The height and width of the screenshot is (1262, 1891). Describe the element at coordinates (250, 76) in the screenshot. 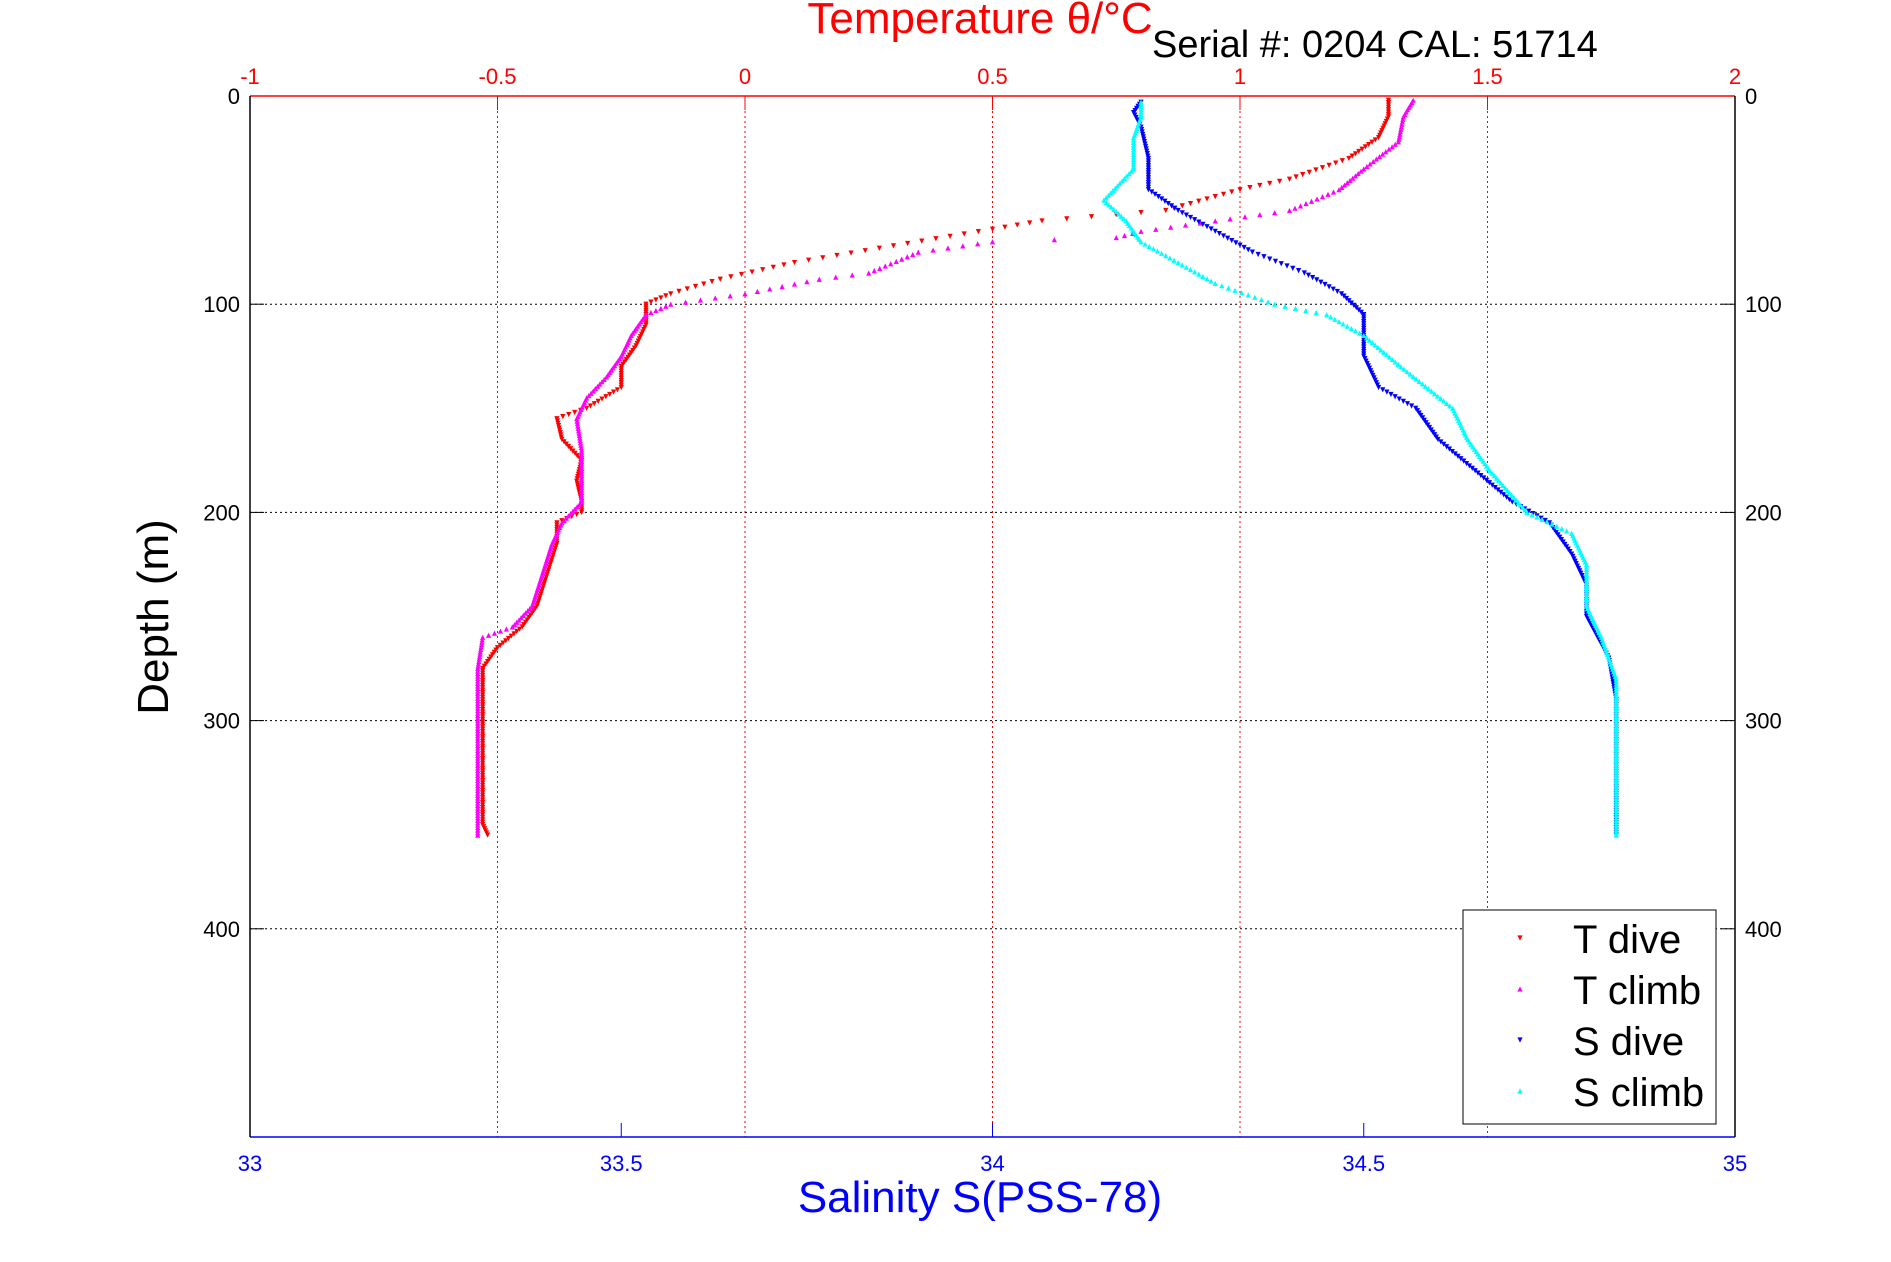

I see `top-tick-label: -1` at that location.